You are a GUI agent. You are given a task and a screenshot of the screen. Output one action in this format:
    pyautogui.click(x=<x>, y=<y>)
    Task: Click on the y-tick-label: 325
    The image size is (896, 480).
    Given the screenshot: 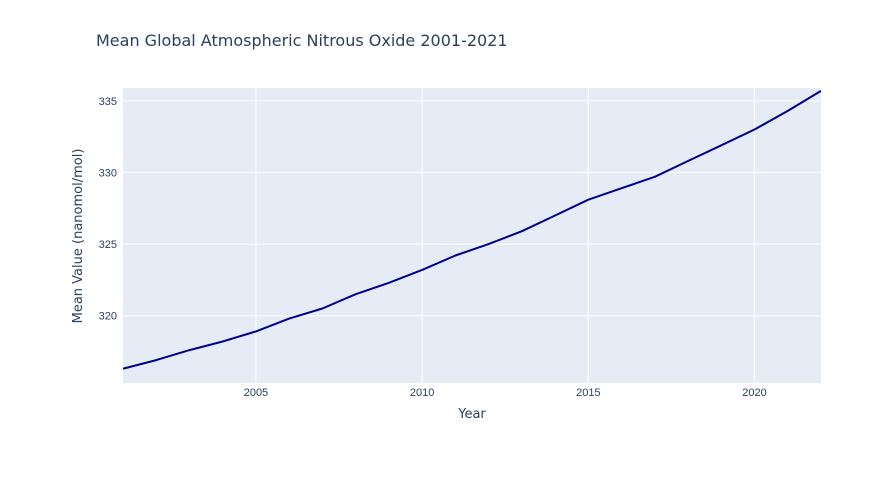 What is the action you would take?
    pyautogui.click(x=108, y=245)
    